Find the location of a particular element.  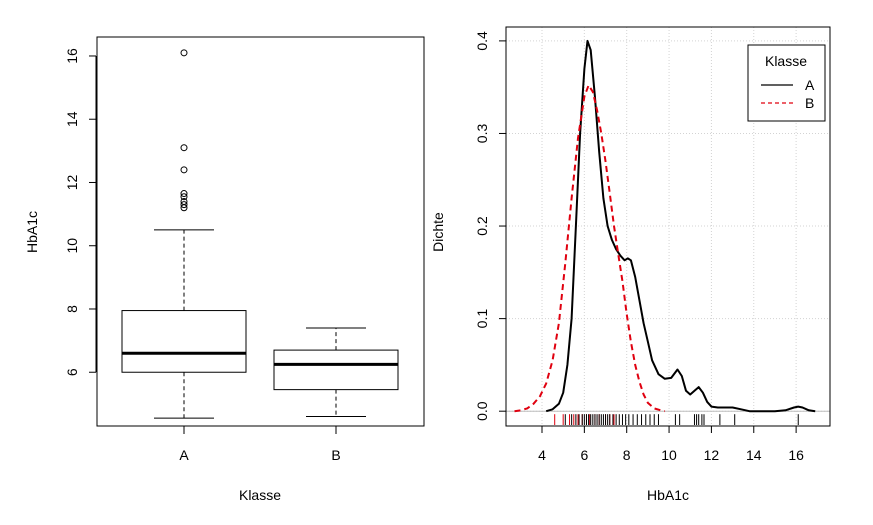

density-x-tick-label: 16 is located at coordinates (796, 455).